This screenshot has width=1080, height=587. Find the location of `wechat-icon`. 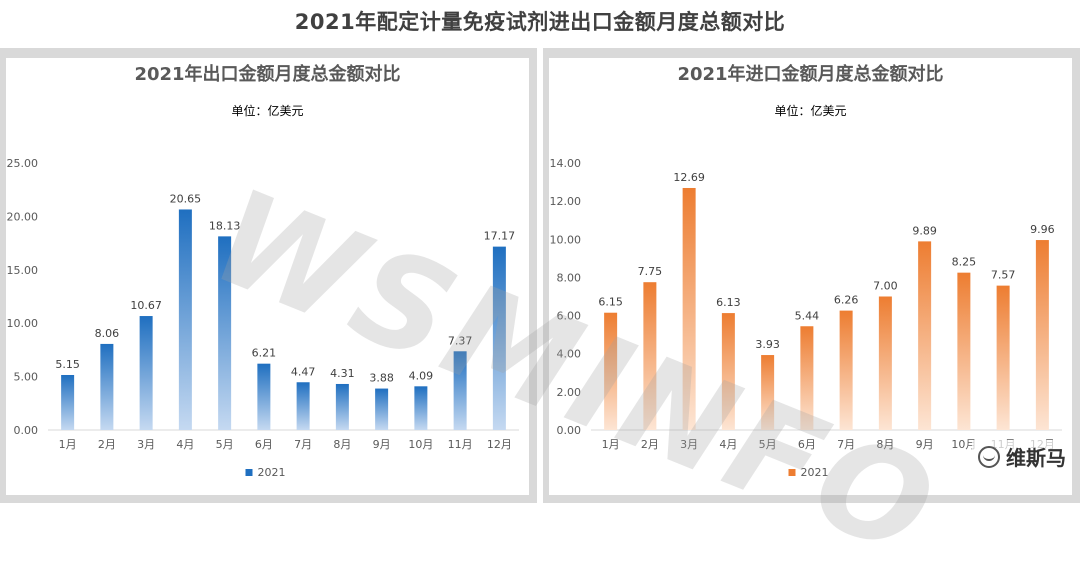

wechat-icon is located at coordinates (989, 456).